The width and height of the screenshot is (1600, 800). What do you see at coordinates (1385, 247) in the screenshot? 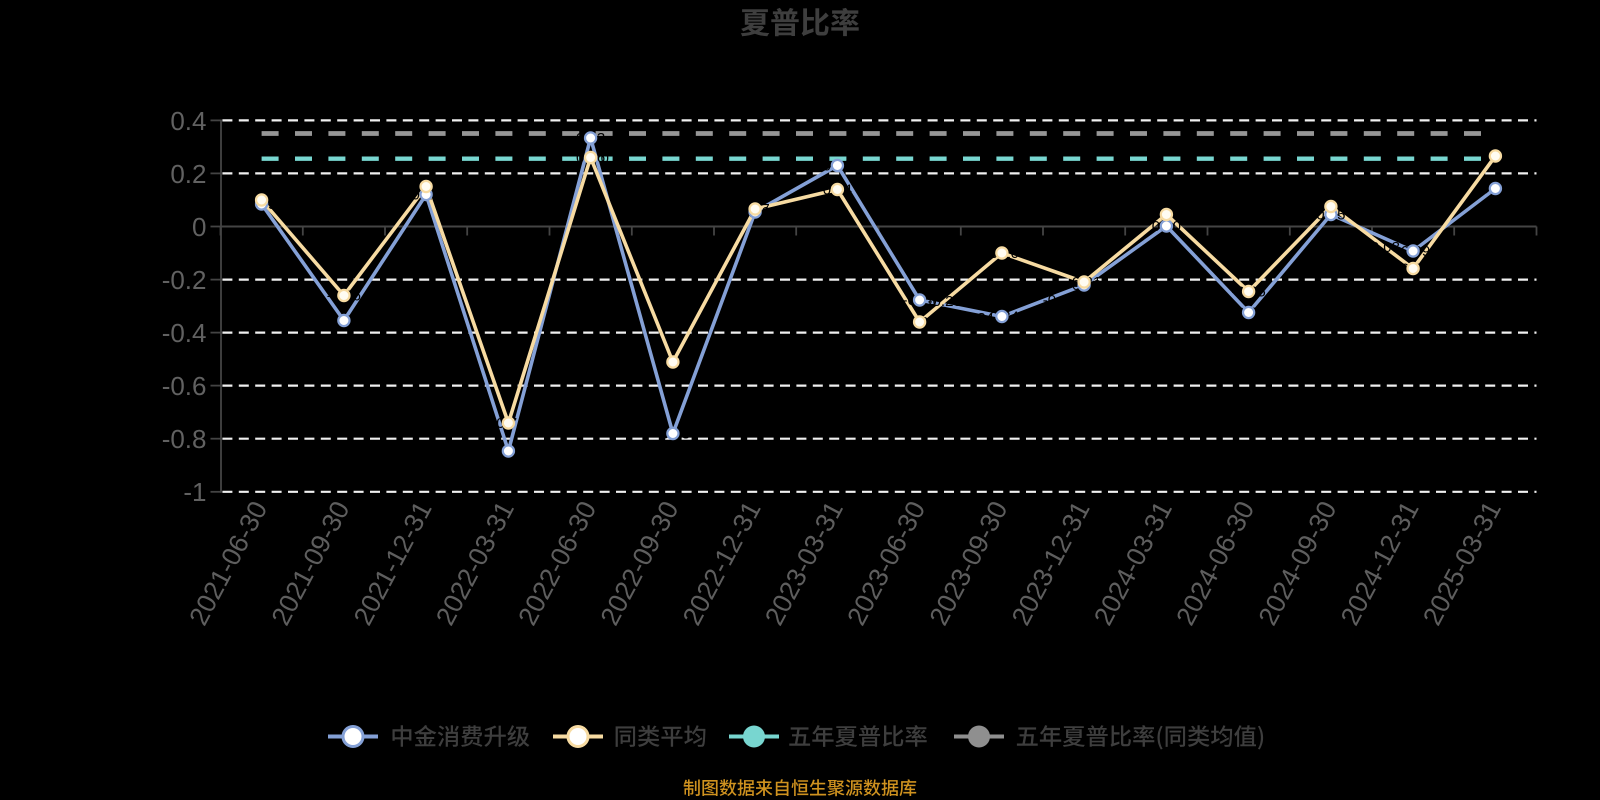
I see `svg-text: 0.08` at bounding box center [1385, 247].